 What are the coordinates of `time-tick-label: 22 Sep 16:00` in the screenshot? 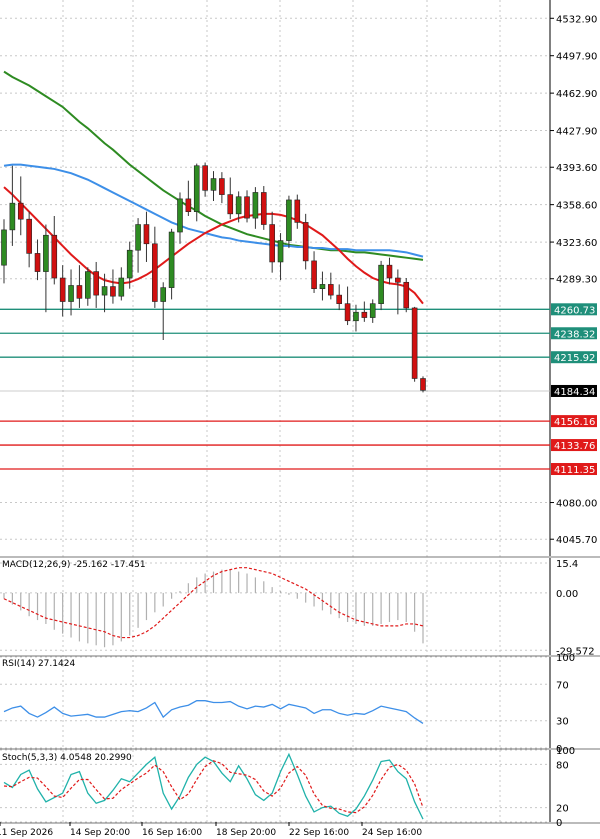 It's located at (319, 833).